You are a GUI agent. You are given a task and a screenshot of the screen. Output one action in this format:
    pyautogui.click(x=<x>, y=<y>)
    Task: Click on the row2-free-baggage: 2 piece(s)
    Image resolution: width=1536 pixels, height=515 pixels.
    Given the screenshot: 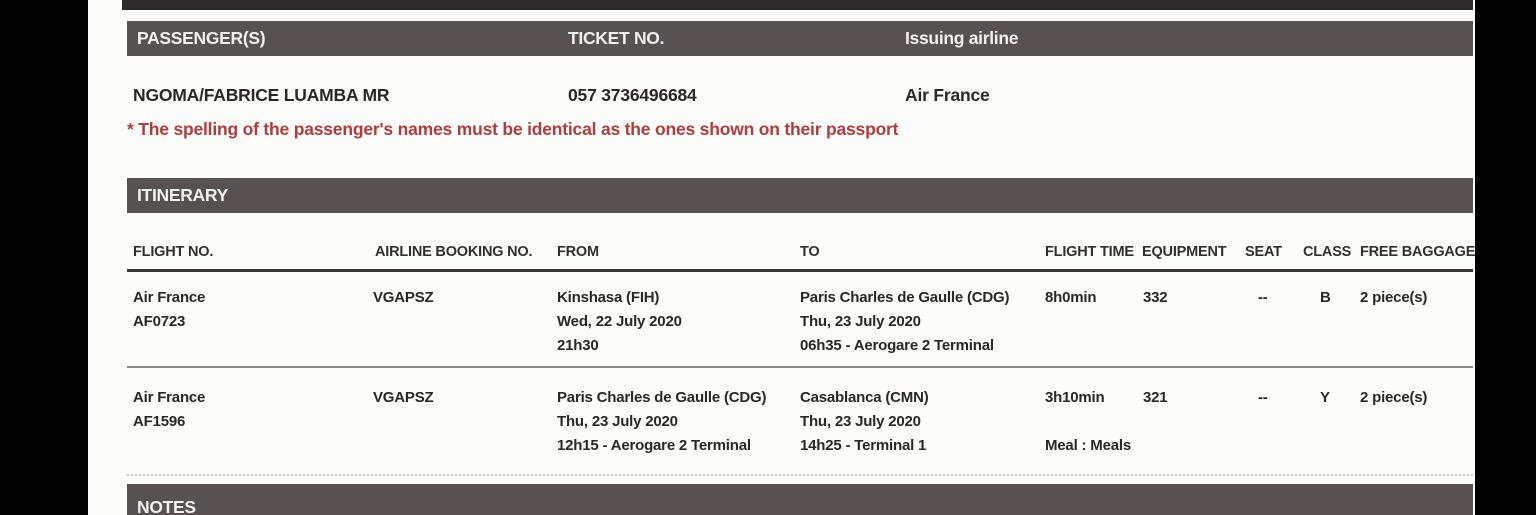 What is the action you would take?
    pyautogui.click(x=1394, y=397)
    